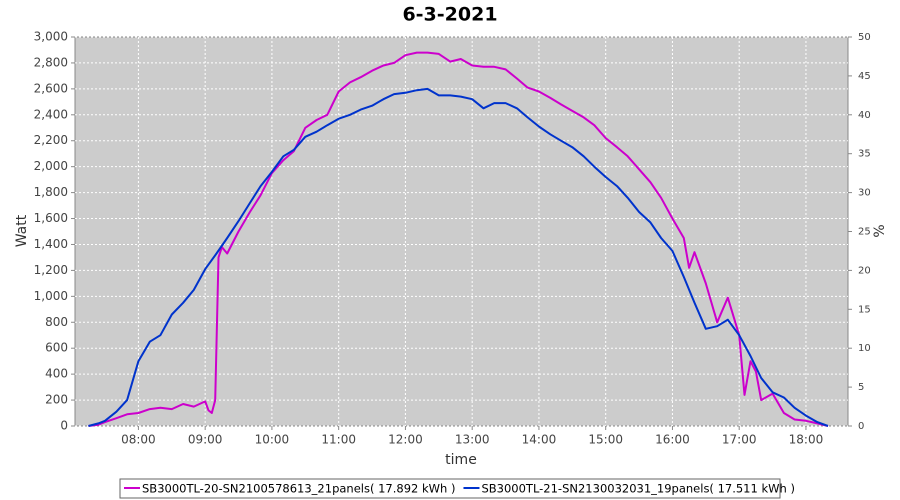 This screenshot has width=900, height=500. Describe the element at coordinates (861, 387) in the screenshot. I see `y2-tick-label: 5` at that location.